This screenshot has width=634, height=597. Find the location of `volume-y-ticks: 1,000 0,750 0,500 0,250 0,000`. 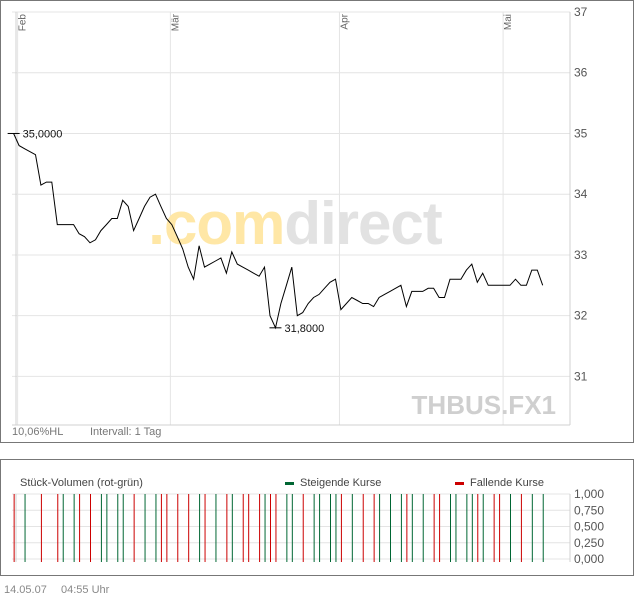

volume-y-ticks: 1,000 0,750 0,500 0,250 0,000 is located at coordinates (589, 526).